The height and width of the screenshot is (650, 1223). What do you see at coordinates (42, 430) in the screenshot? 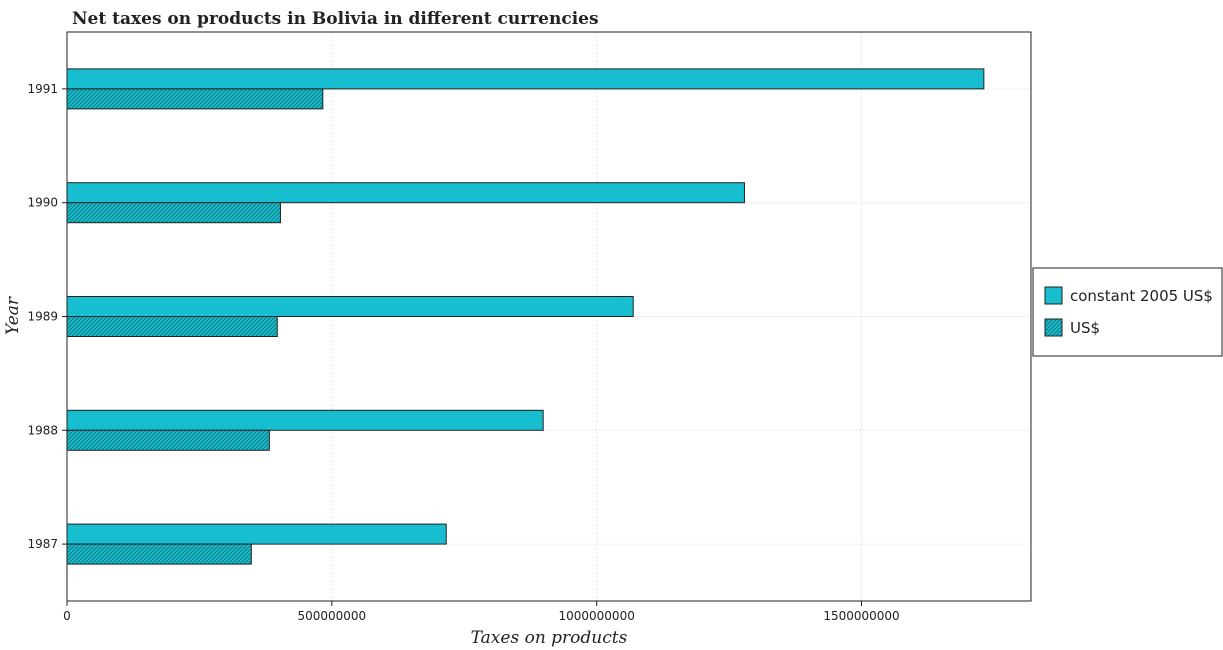
I see `y-tick-label: 1988` at bounding box center [42, 430].